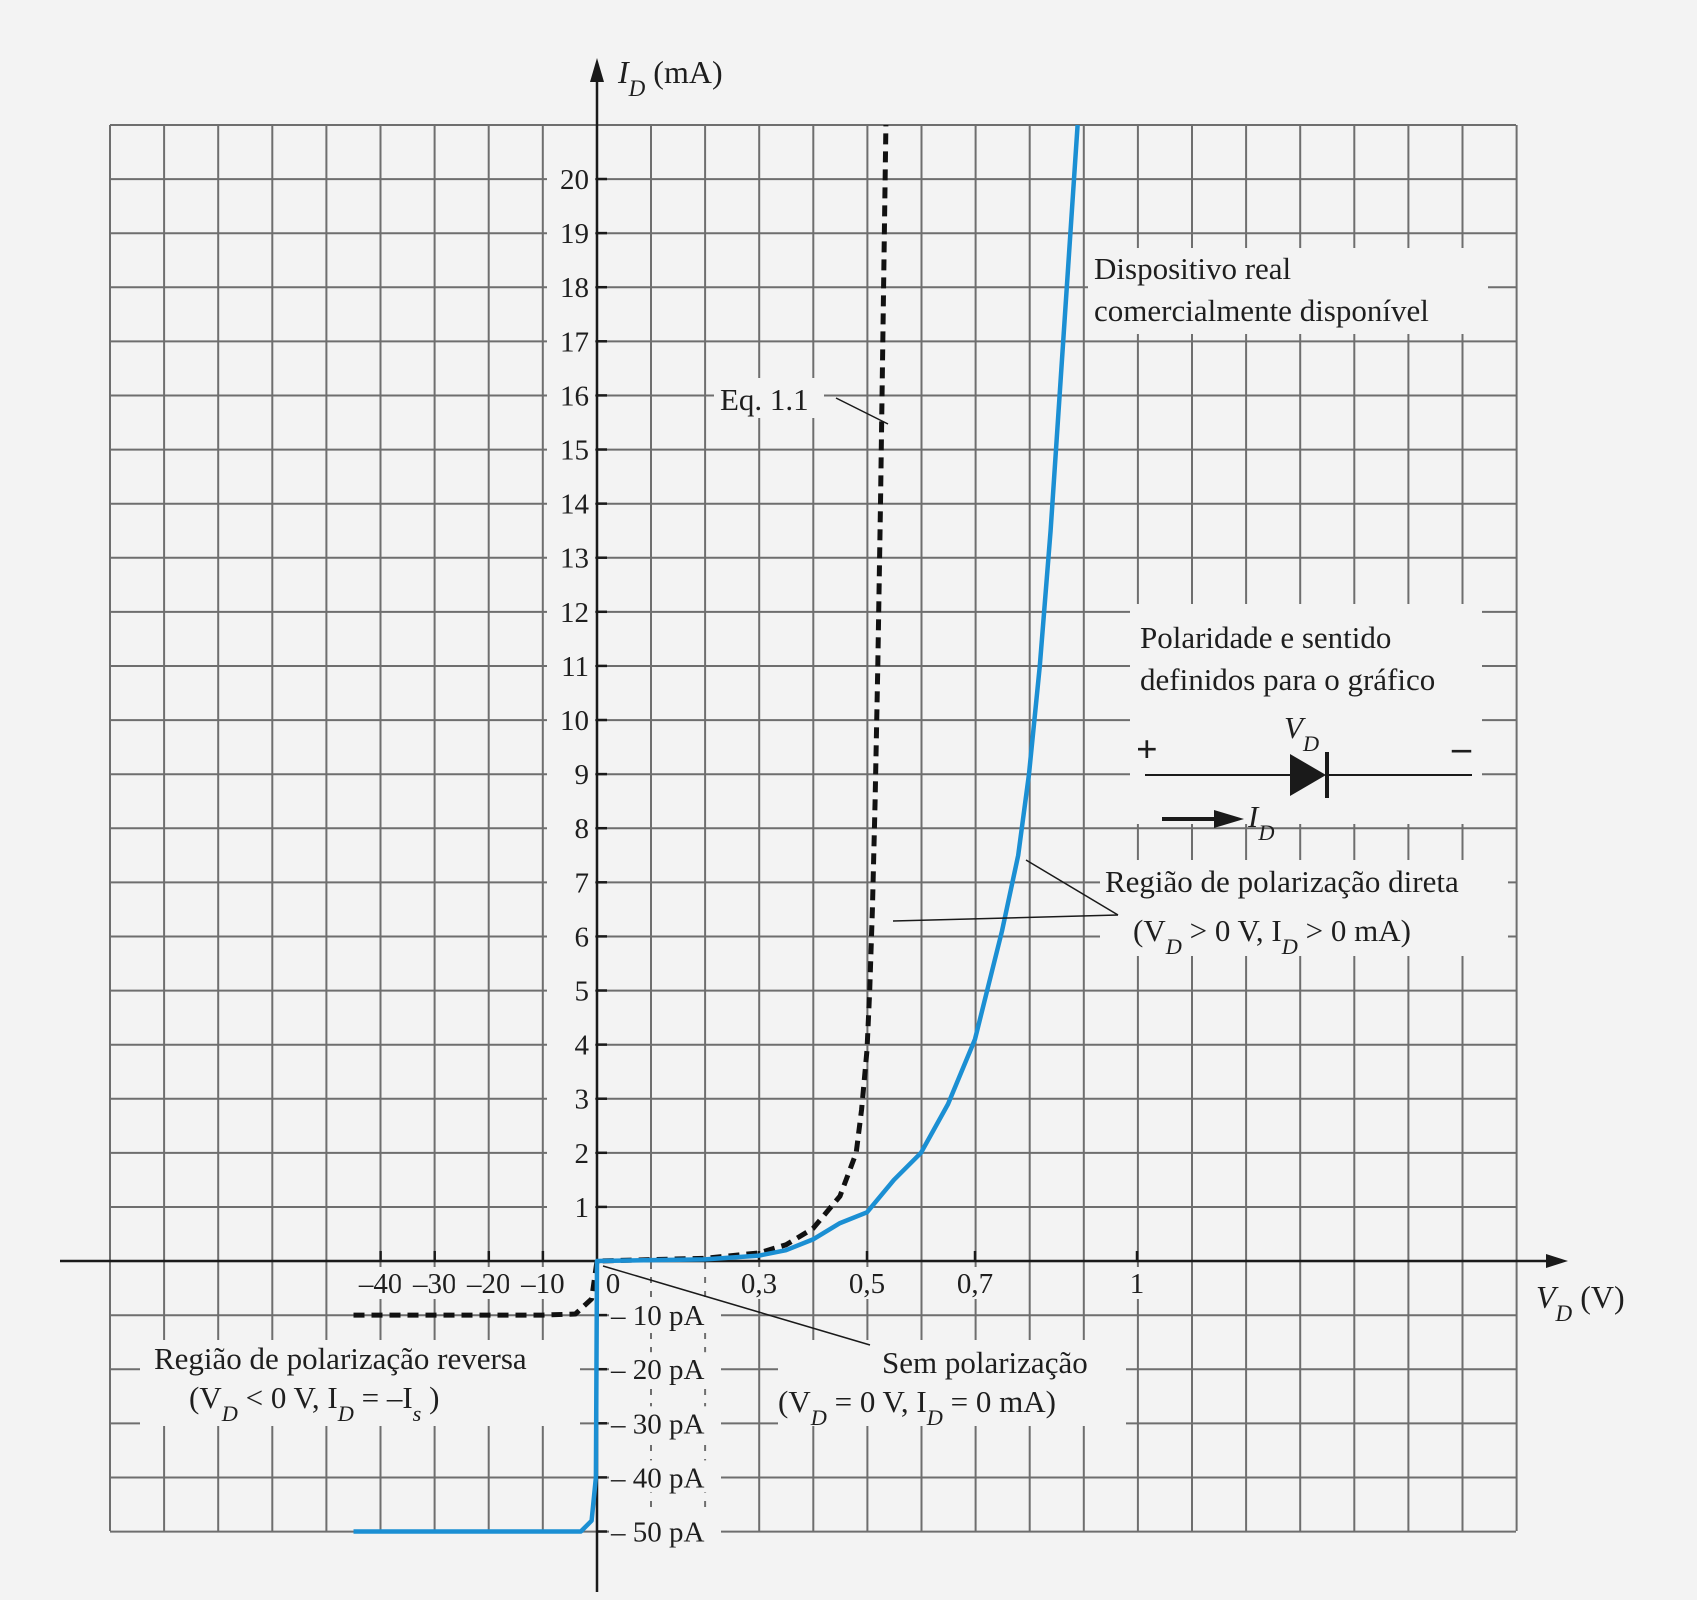 The image size is (1697, 1600). I want to click on y-tick-label: 13, so click(574, 559).